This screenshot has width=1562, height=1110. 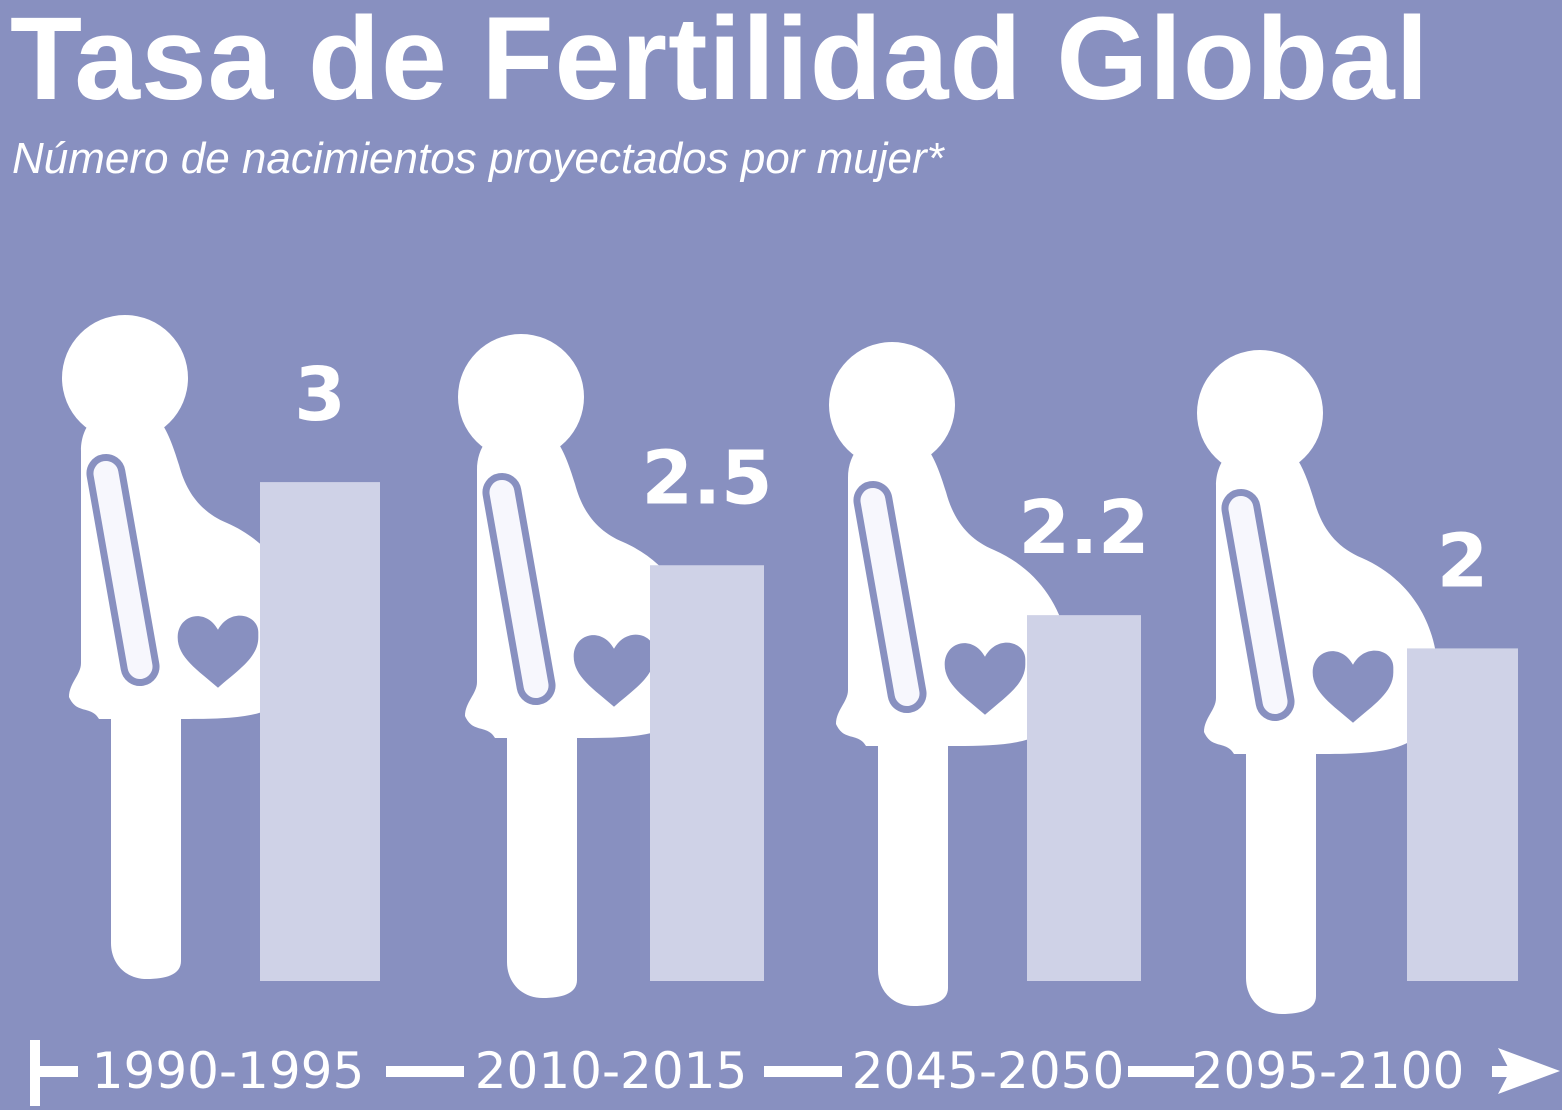 I want to click on period-tick-label: 1990-1995, so click(x=228, y=1071).